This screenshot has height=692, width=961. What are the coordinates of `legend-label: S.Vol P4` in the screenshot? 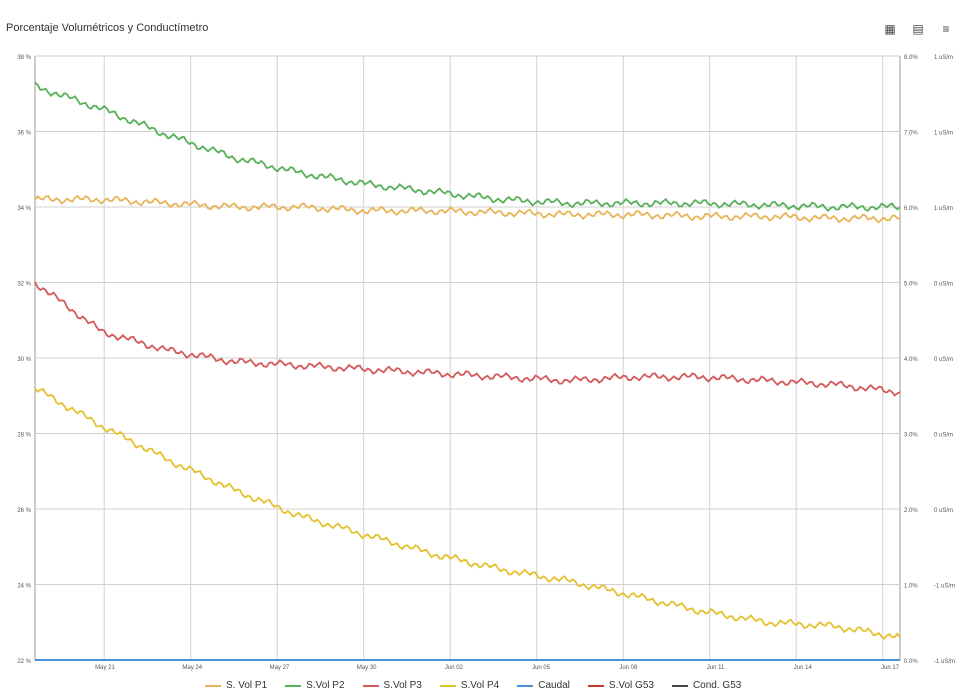 It's located at (480, 685).